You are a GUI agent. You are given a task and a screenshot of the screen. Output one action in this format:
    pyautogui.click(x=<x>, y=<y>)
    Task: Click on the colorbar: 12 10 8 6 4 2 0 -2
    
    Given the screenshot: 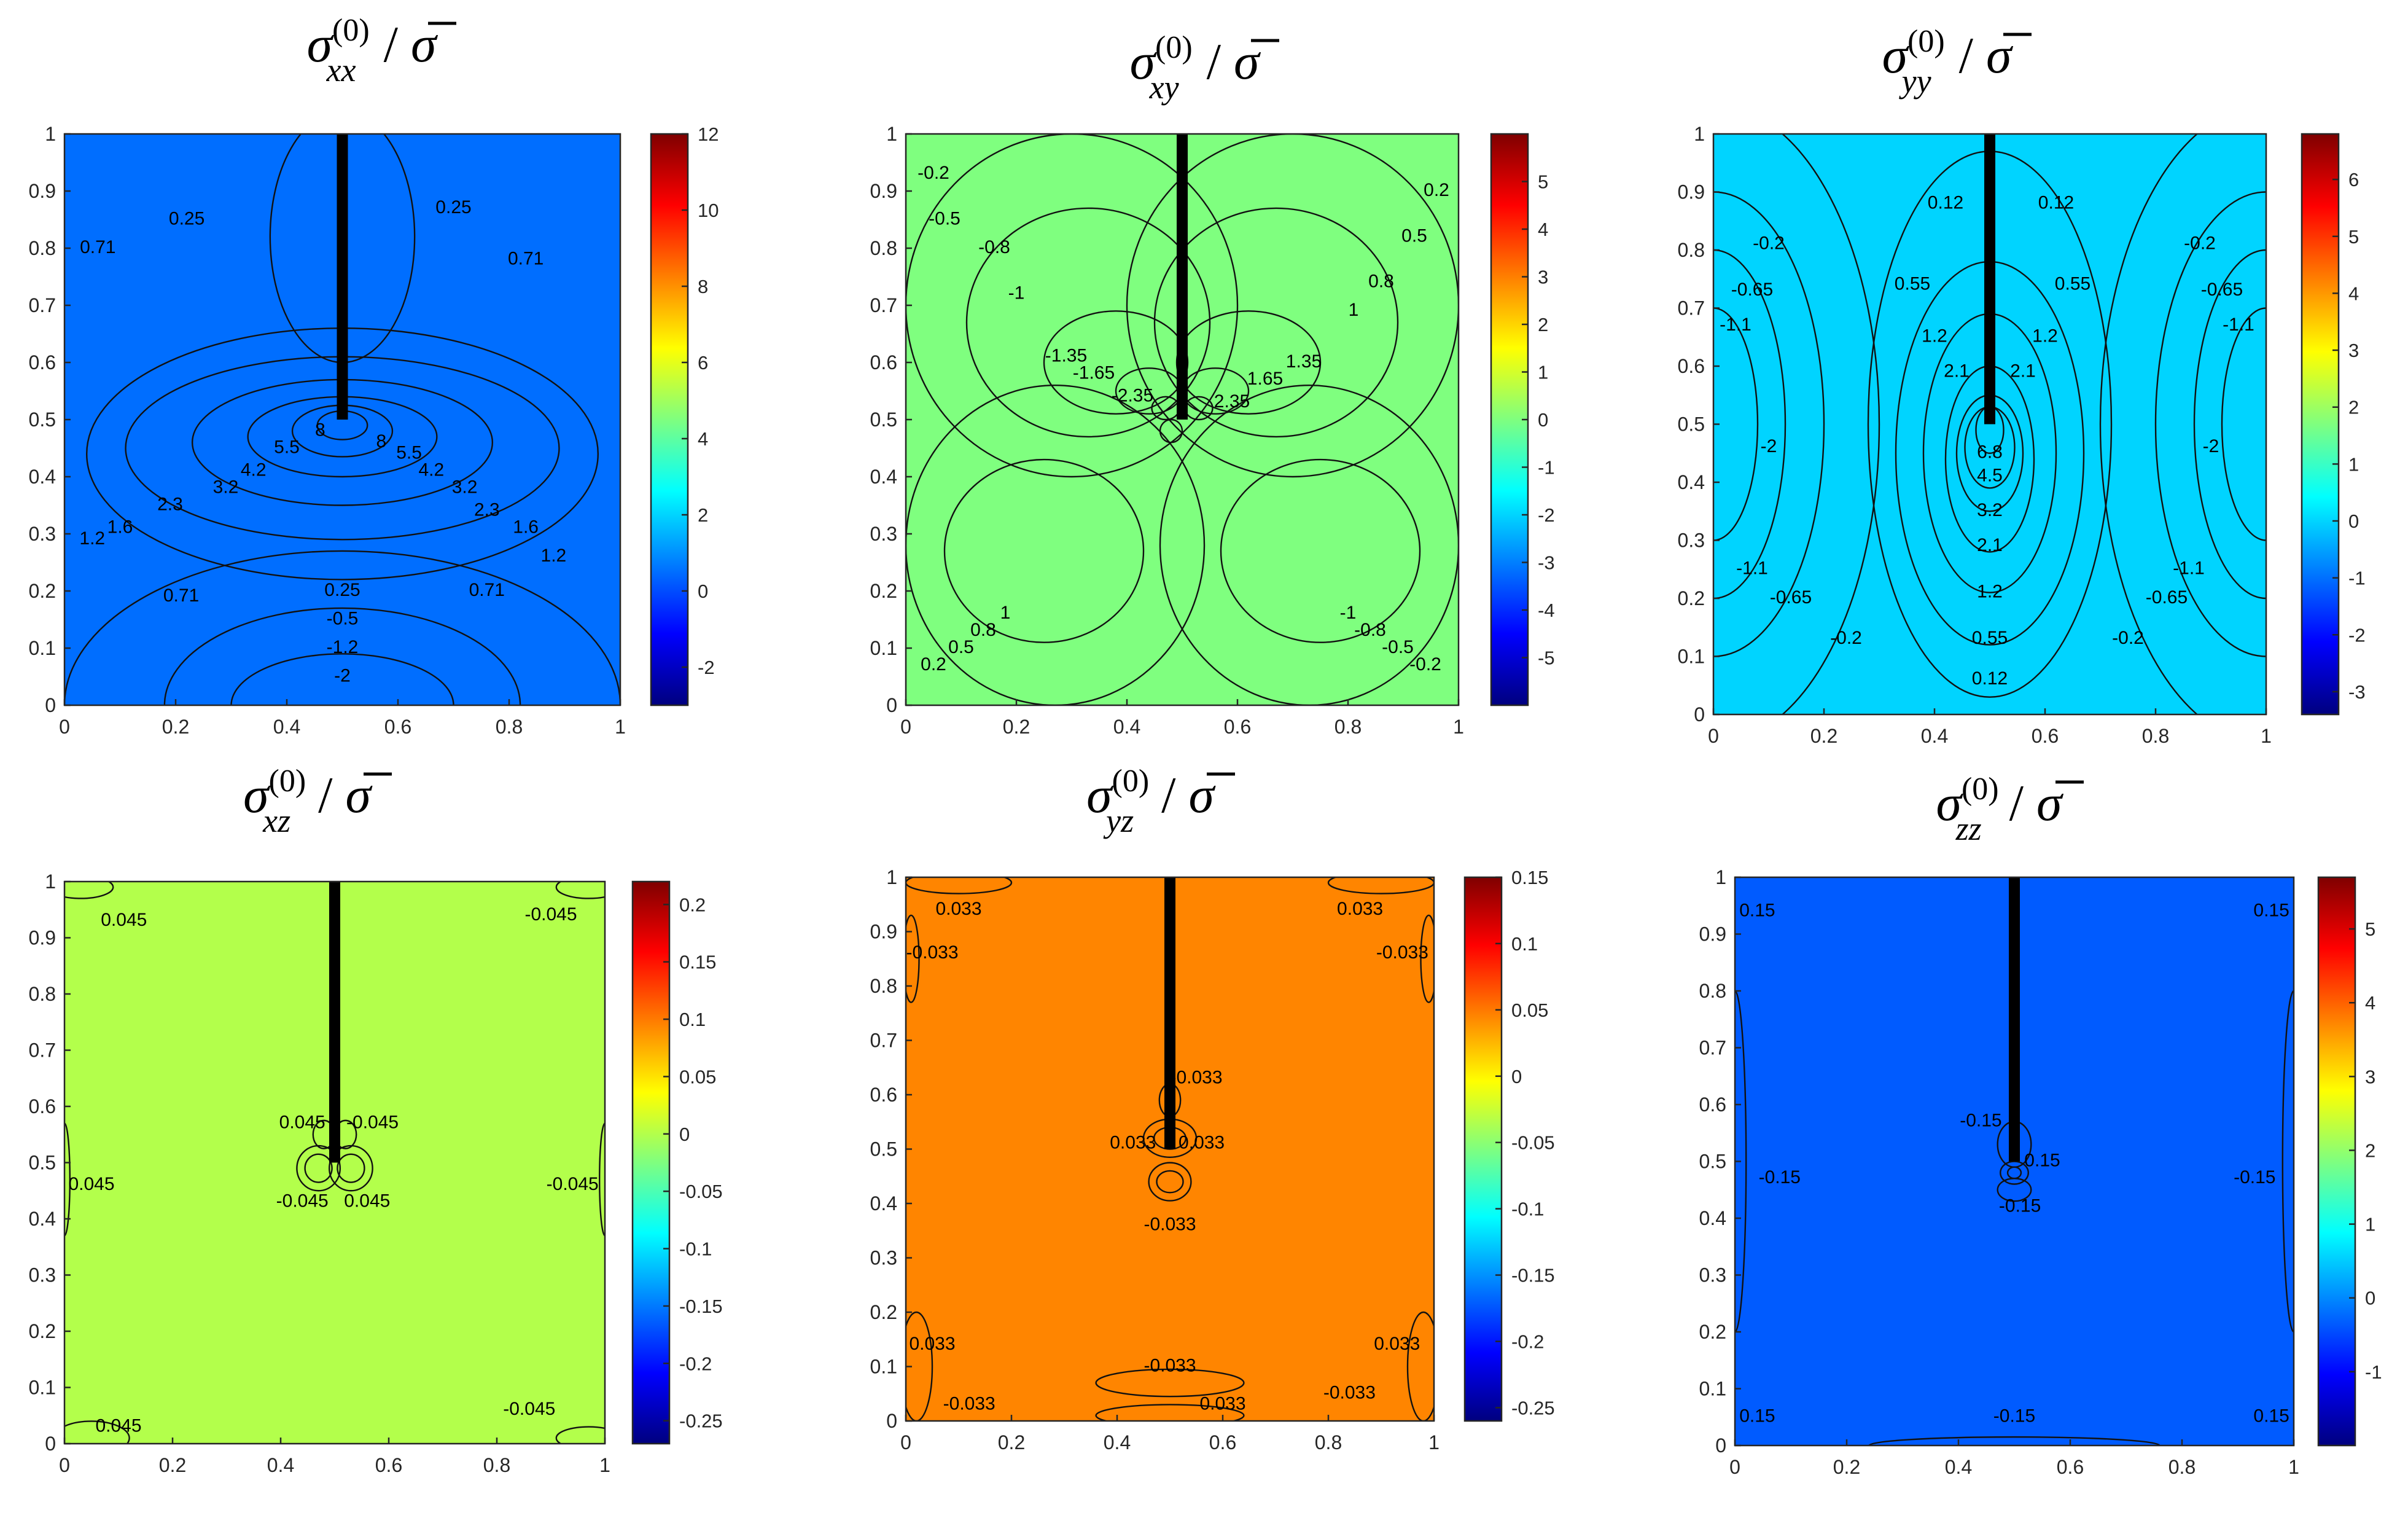 What is the action you would take?
    pyautogui.click(x=684, y=414)
    